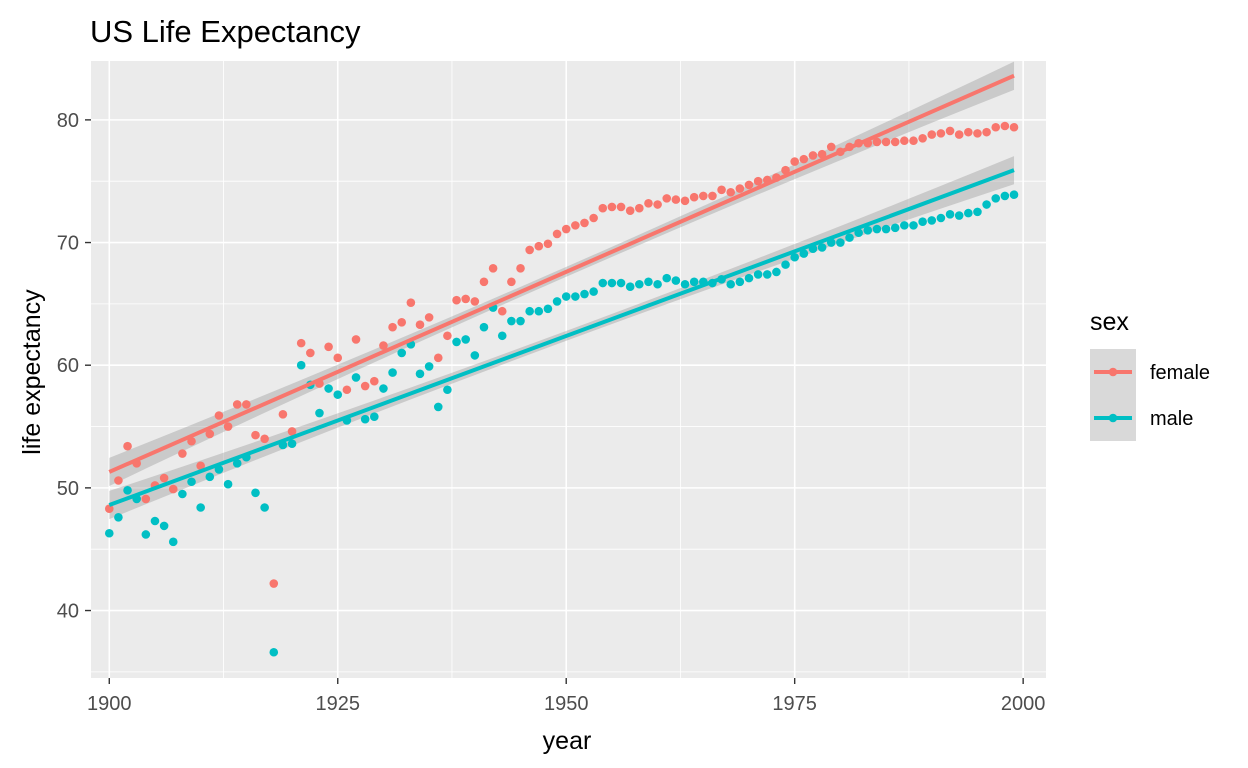 Image resolution: width=1248 pixels, height=768 pixels. What do you see at coordinates (794, 704) in the screenshot?
I see `x-tick-label: 1975` at bounding box center [794, 704].